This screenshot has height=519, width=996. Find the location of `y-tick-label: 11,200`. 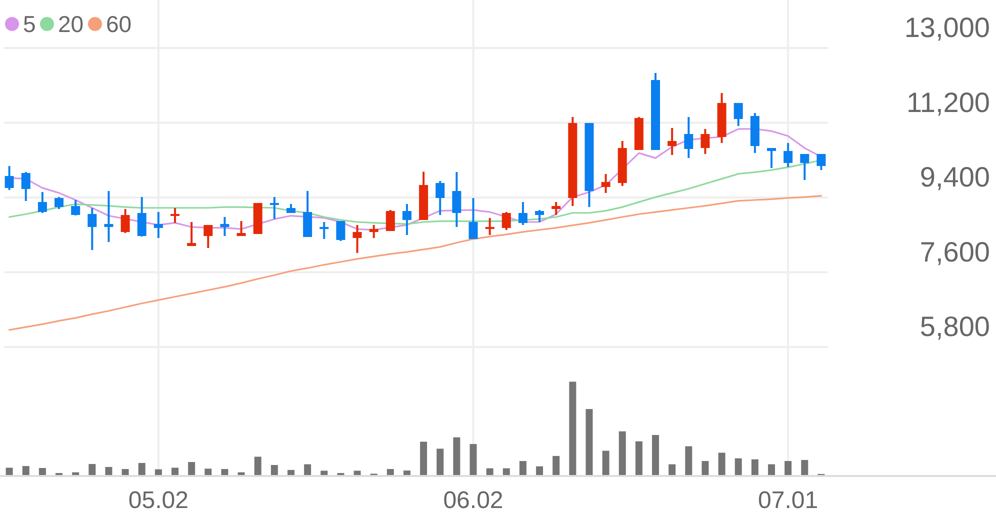

y-tick-label: 11,200 is located at coordinates (948, 102).